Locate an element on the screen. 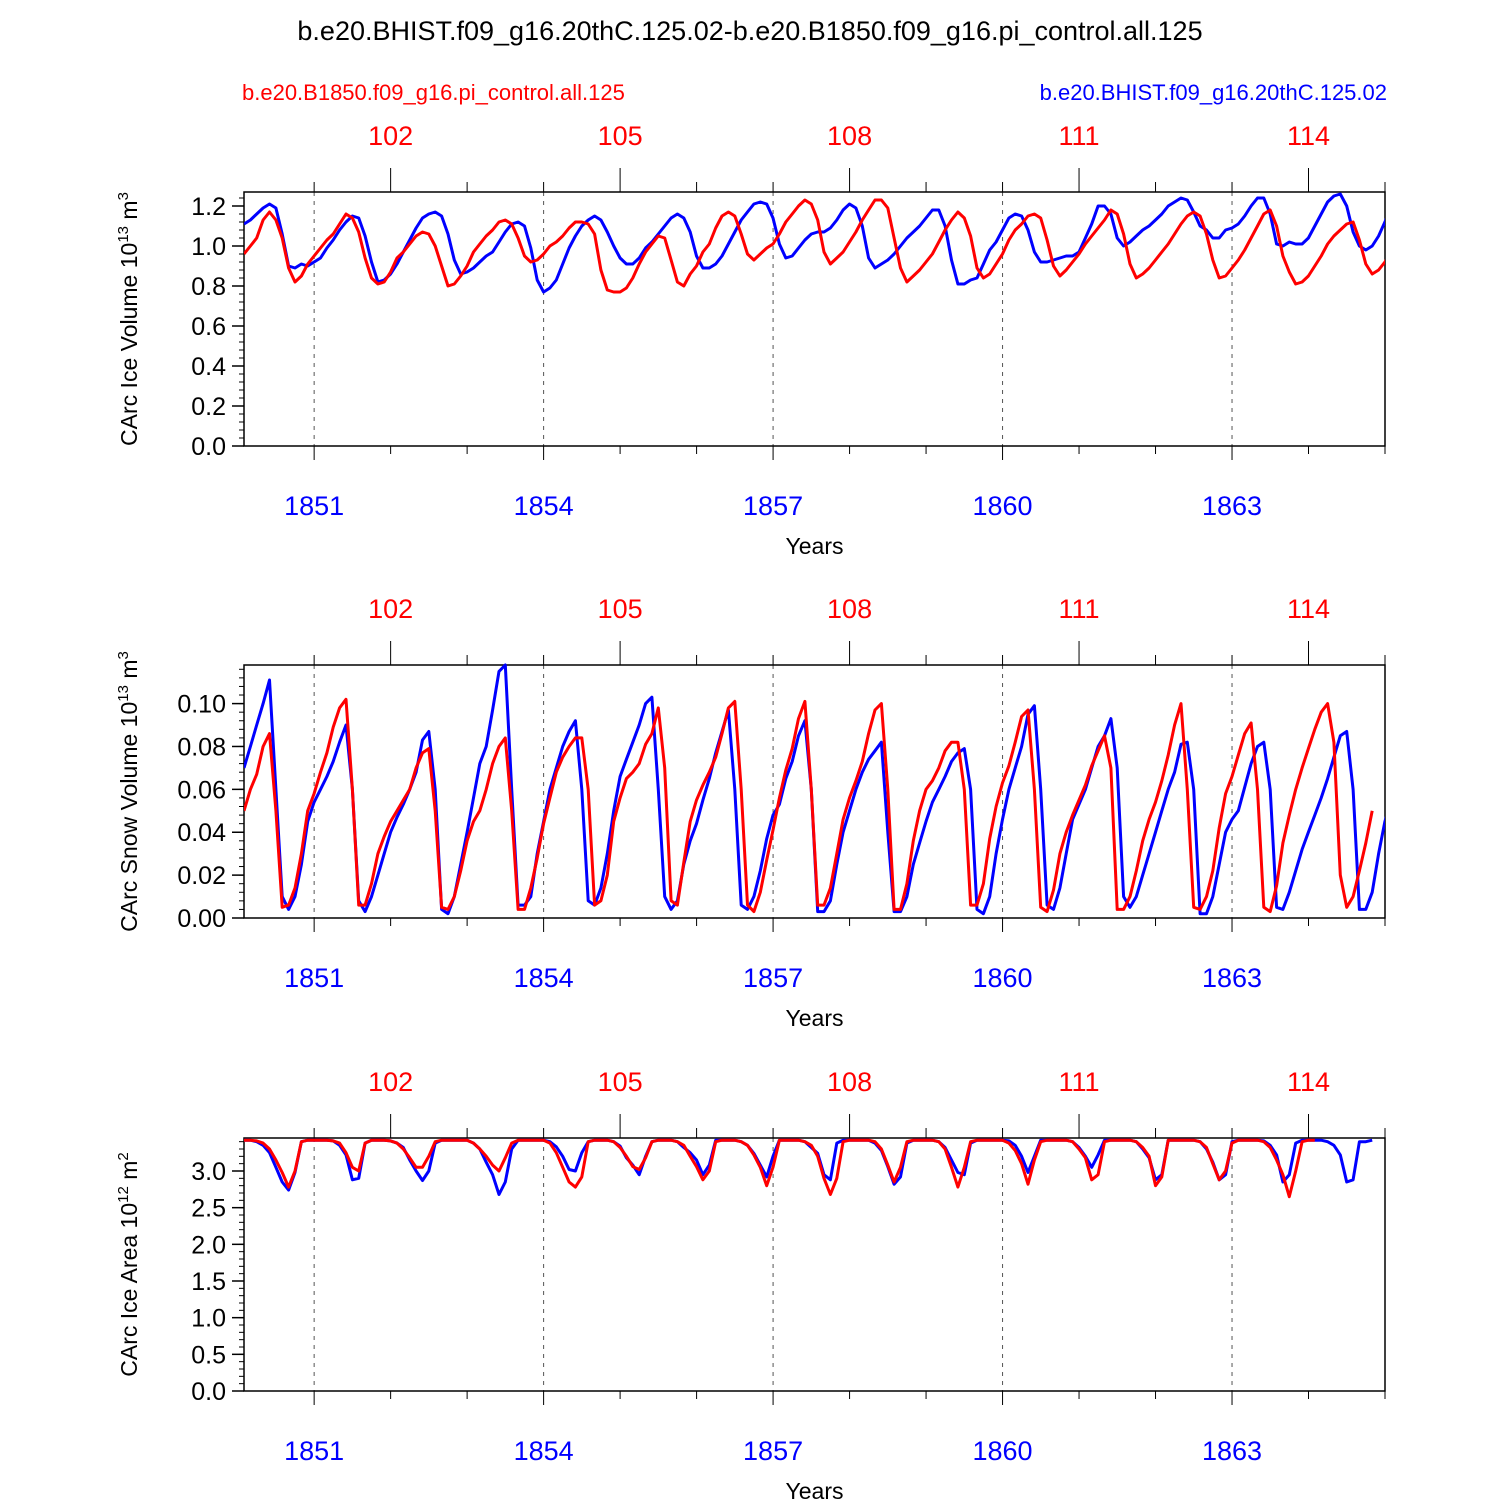 Image resolution: width=1500 pixels, height=1500 pixels. y-tick-label: 1.2 is located at coordinates (208, 207).